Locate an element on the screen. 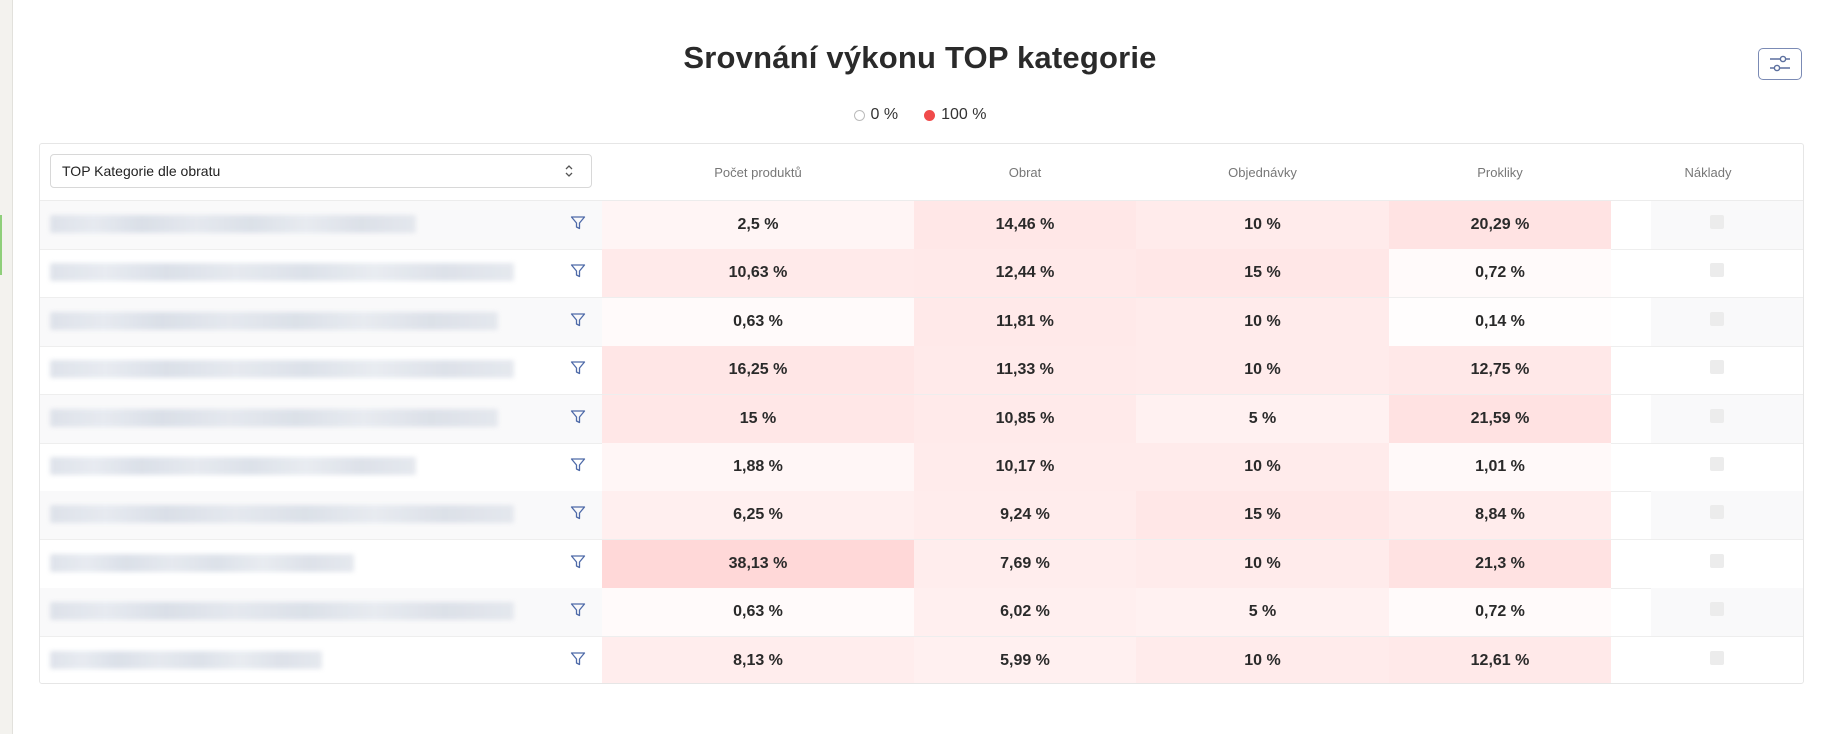 The height and width of the screenshot is (734, 1840). value-cell-products: 15 % is located at coordinates (758, 418).